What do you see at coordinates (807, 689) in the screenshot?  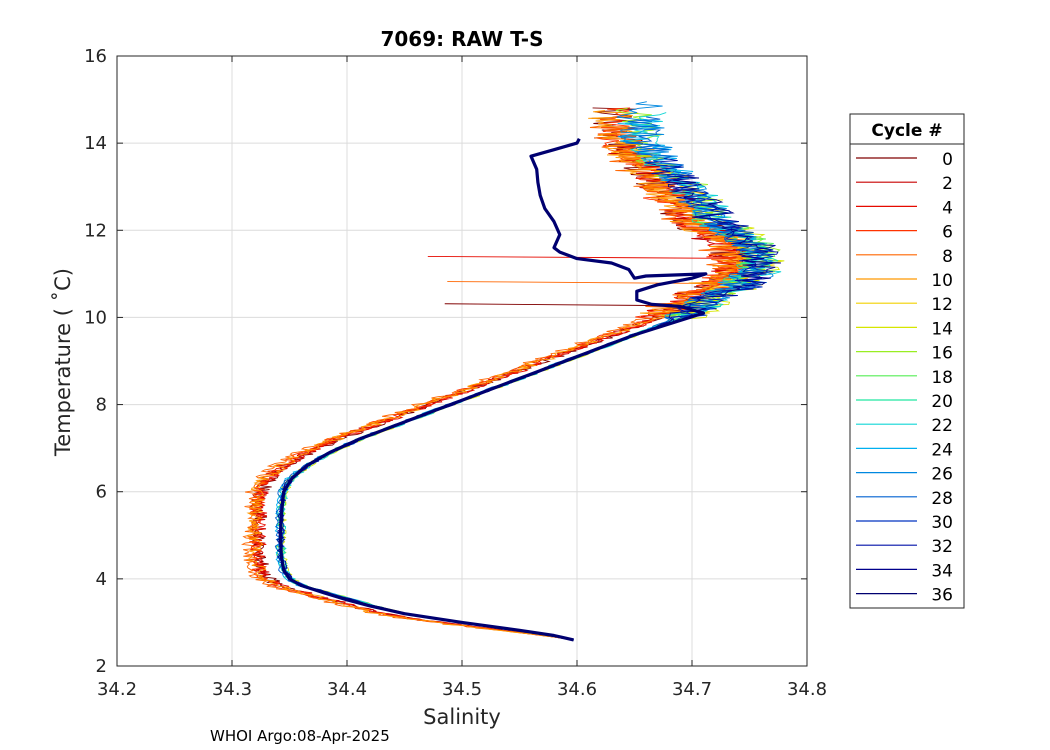 I see `x-tick-label: 34.8` at bounding box center [807, 689].